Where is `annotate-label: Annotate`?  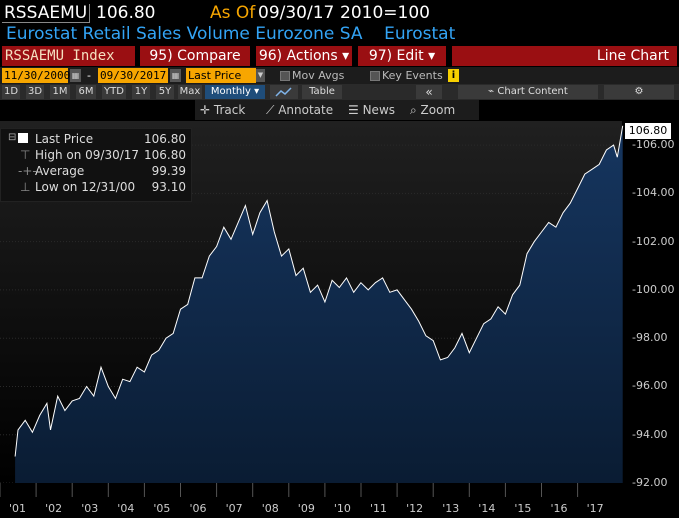
annotate-label: Annotate is located at coordinates (306, 110).